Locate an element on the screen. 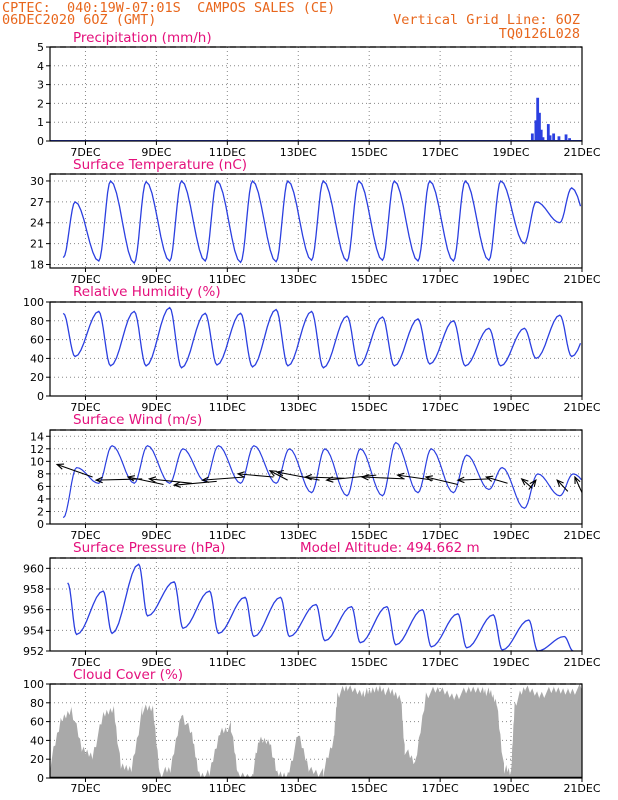 Image resolution: width=618 pixels, height=800 pixels. panel-6-x-tick-label: 15DEC is located at coordinates (369, 788).